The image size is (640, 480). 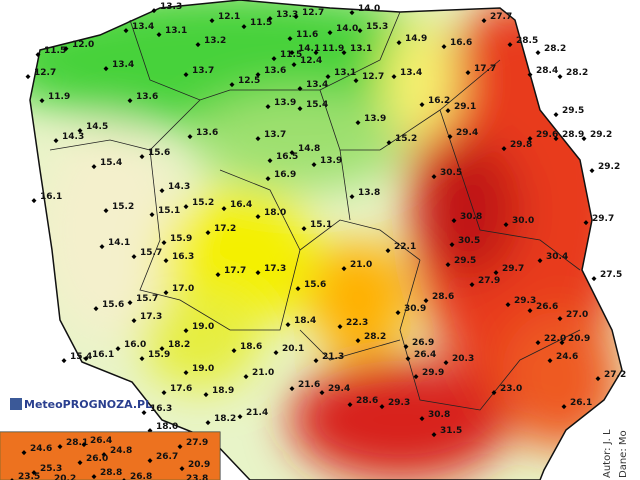 I want to click on station-value: 14.1, so click(x=309, y=49).